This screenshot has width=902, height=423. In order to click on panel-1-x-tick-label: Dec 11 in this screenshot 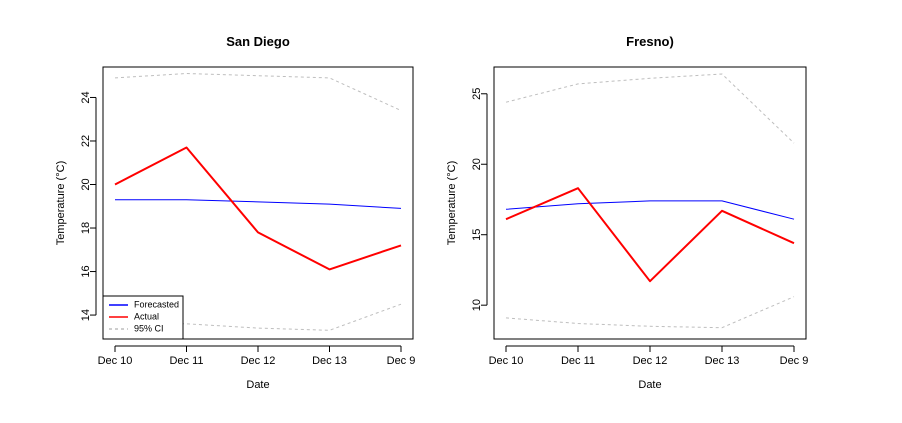, I will do `click(186, 361)`.